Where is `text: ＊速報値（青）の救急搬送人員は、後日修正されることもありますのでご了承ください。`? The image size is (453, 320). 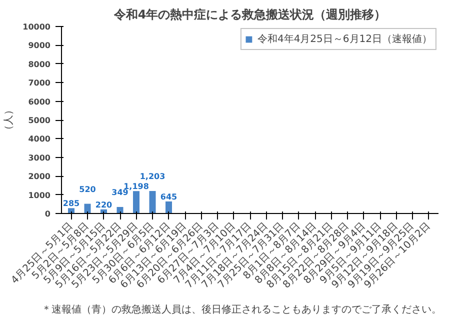 text: ＊速報値（青）の救急搬送人員は、後日修正されることもありますのでご了承ください。 is located at coordinates (242, 310).